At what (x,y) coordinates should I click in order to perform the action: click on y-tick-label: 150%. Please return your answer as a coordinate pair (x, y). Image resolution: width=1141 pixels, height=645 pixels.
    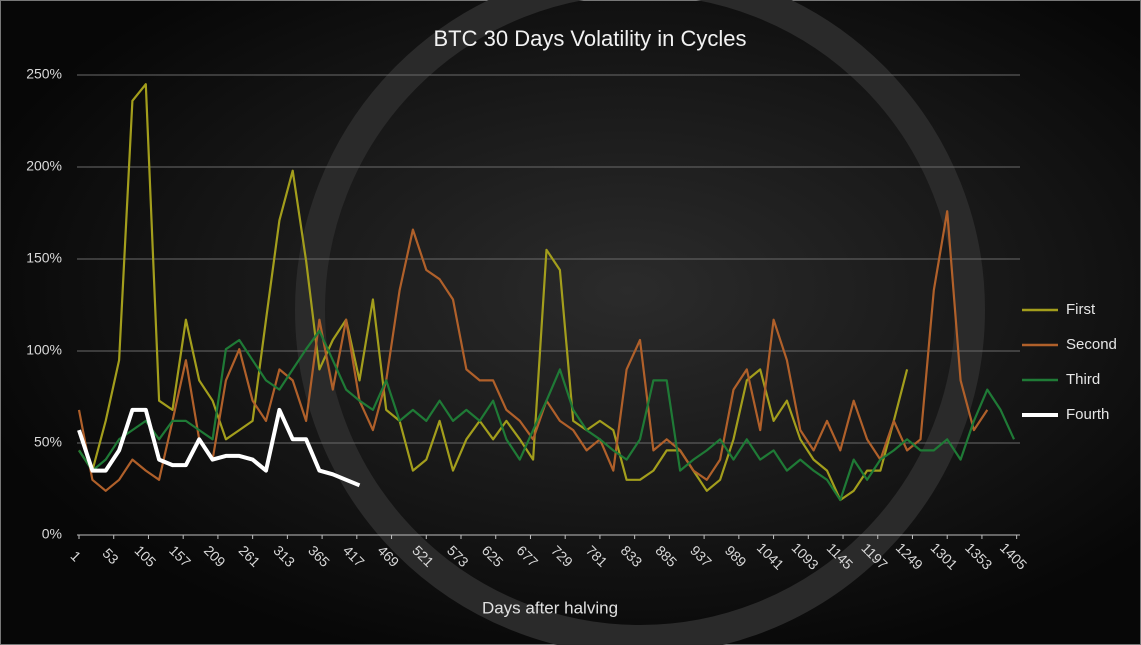
    Looking at the image, I should click on (44, 258).